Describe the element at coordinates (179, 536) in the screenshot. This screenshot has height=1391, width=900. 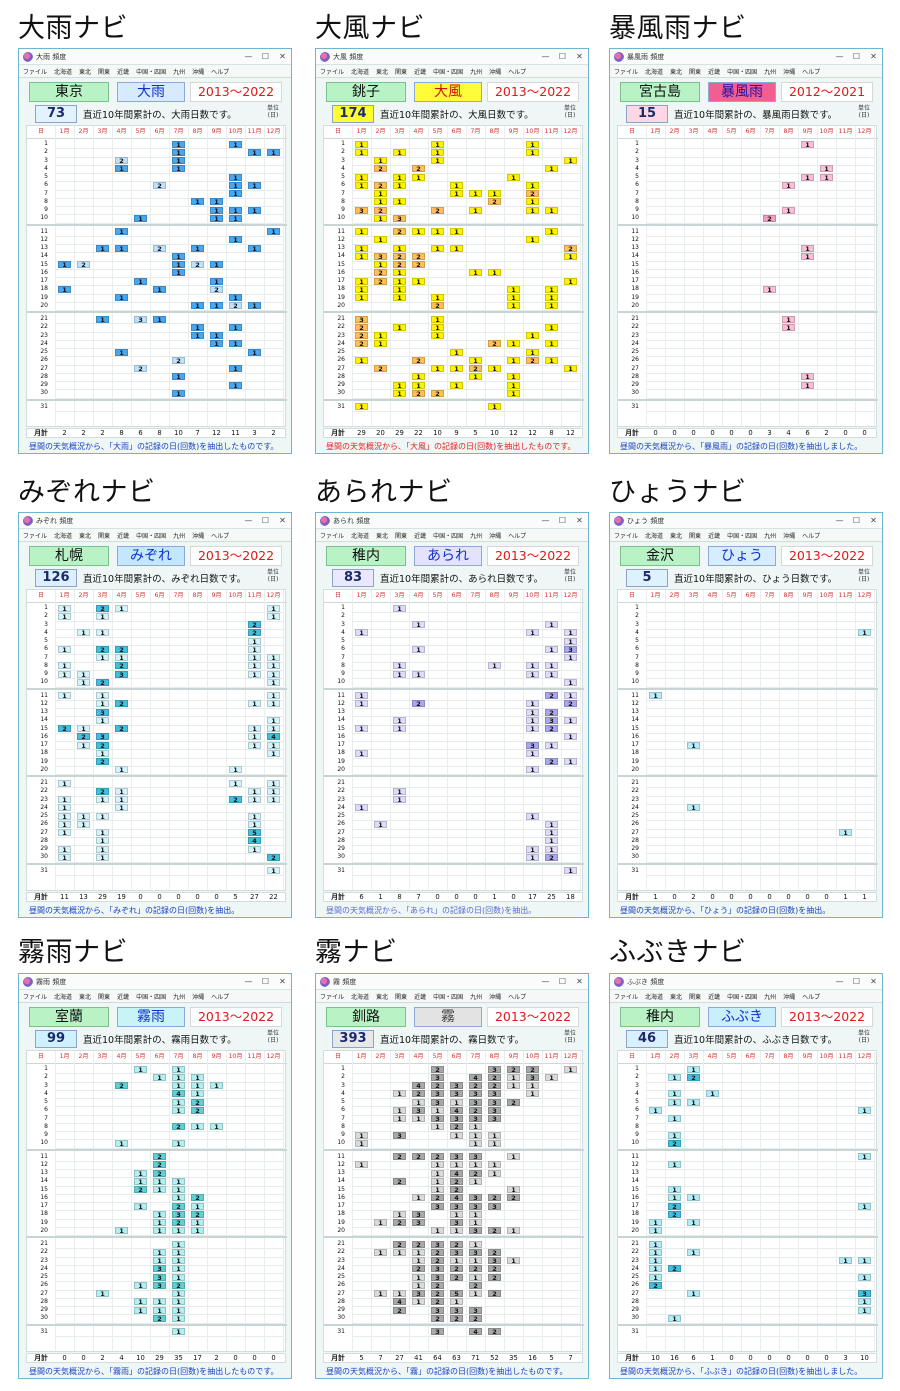
I see `menu-item: 九州` at that location.